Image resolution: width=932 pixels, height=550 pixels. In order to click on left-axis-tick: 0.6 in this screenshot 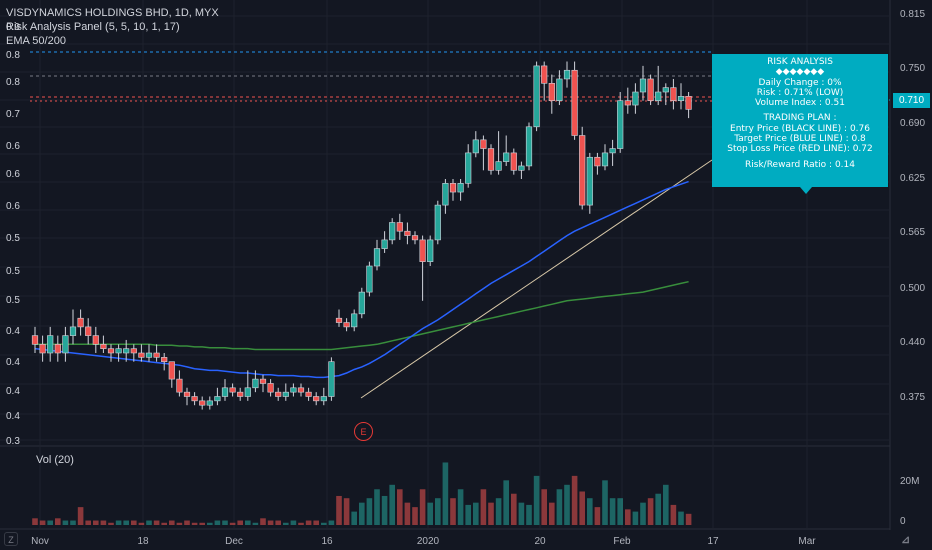, I will do `click(13, 146)`.